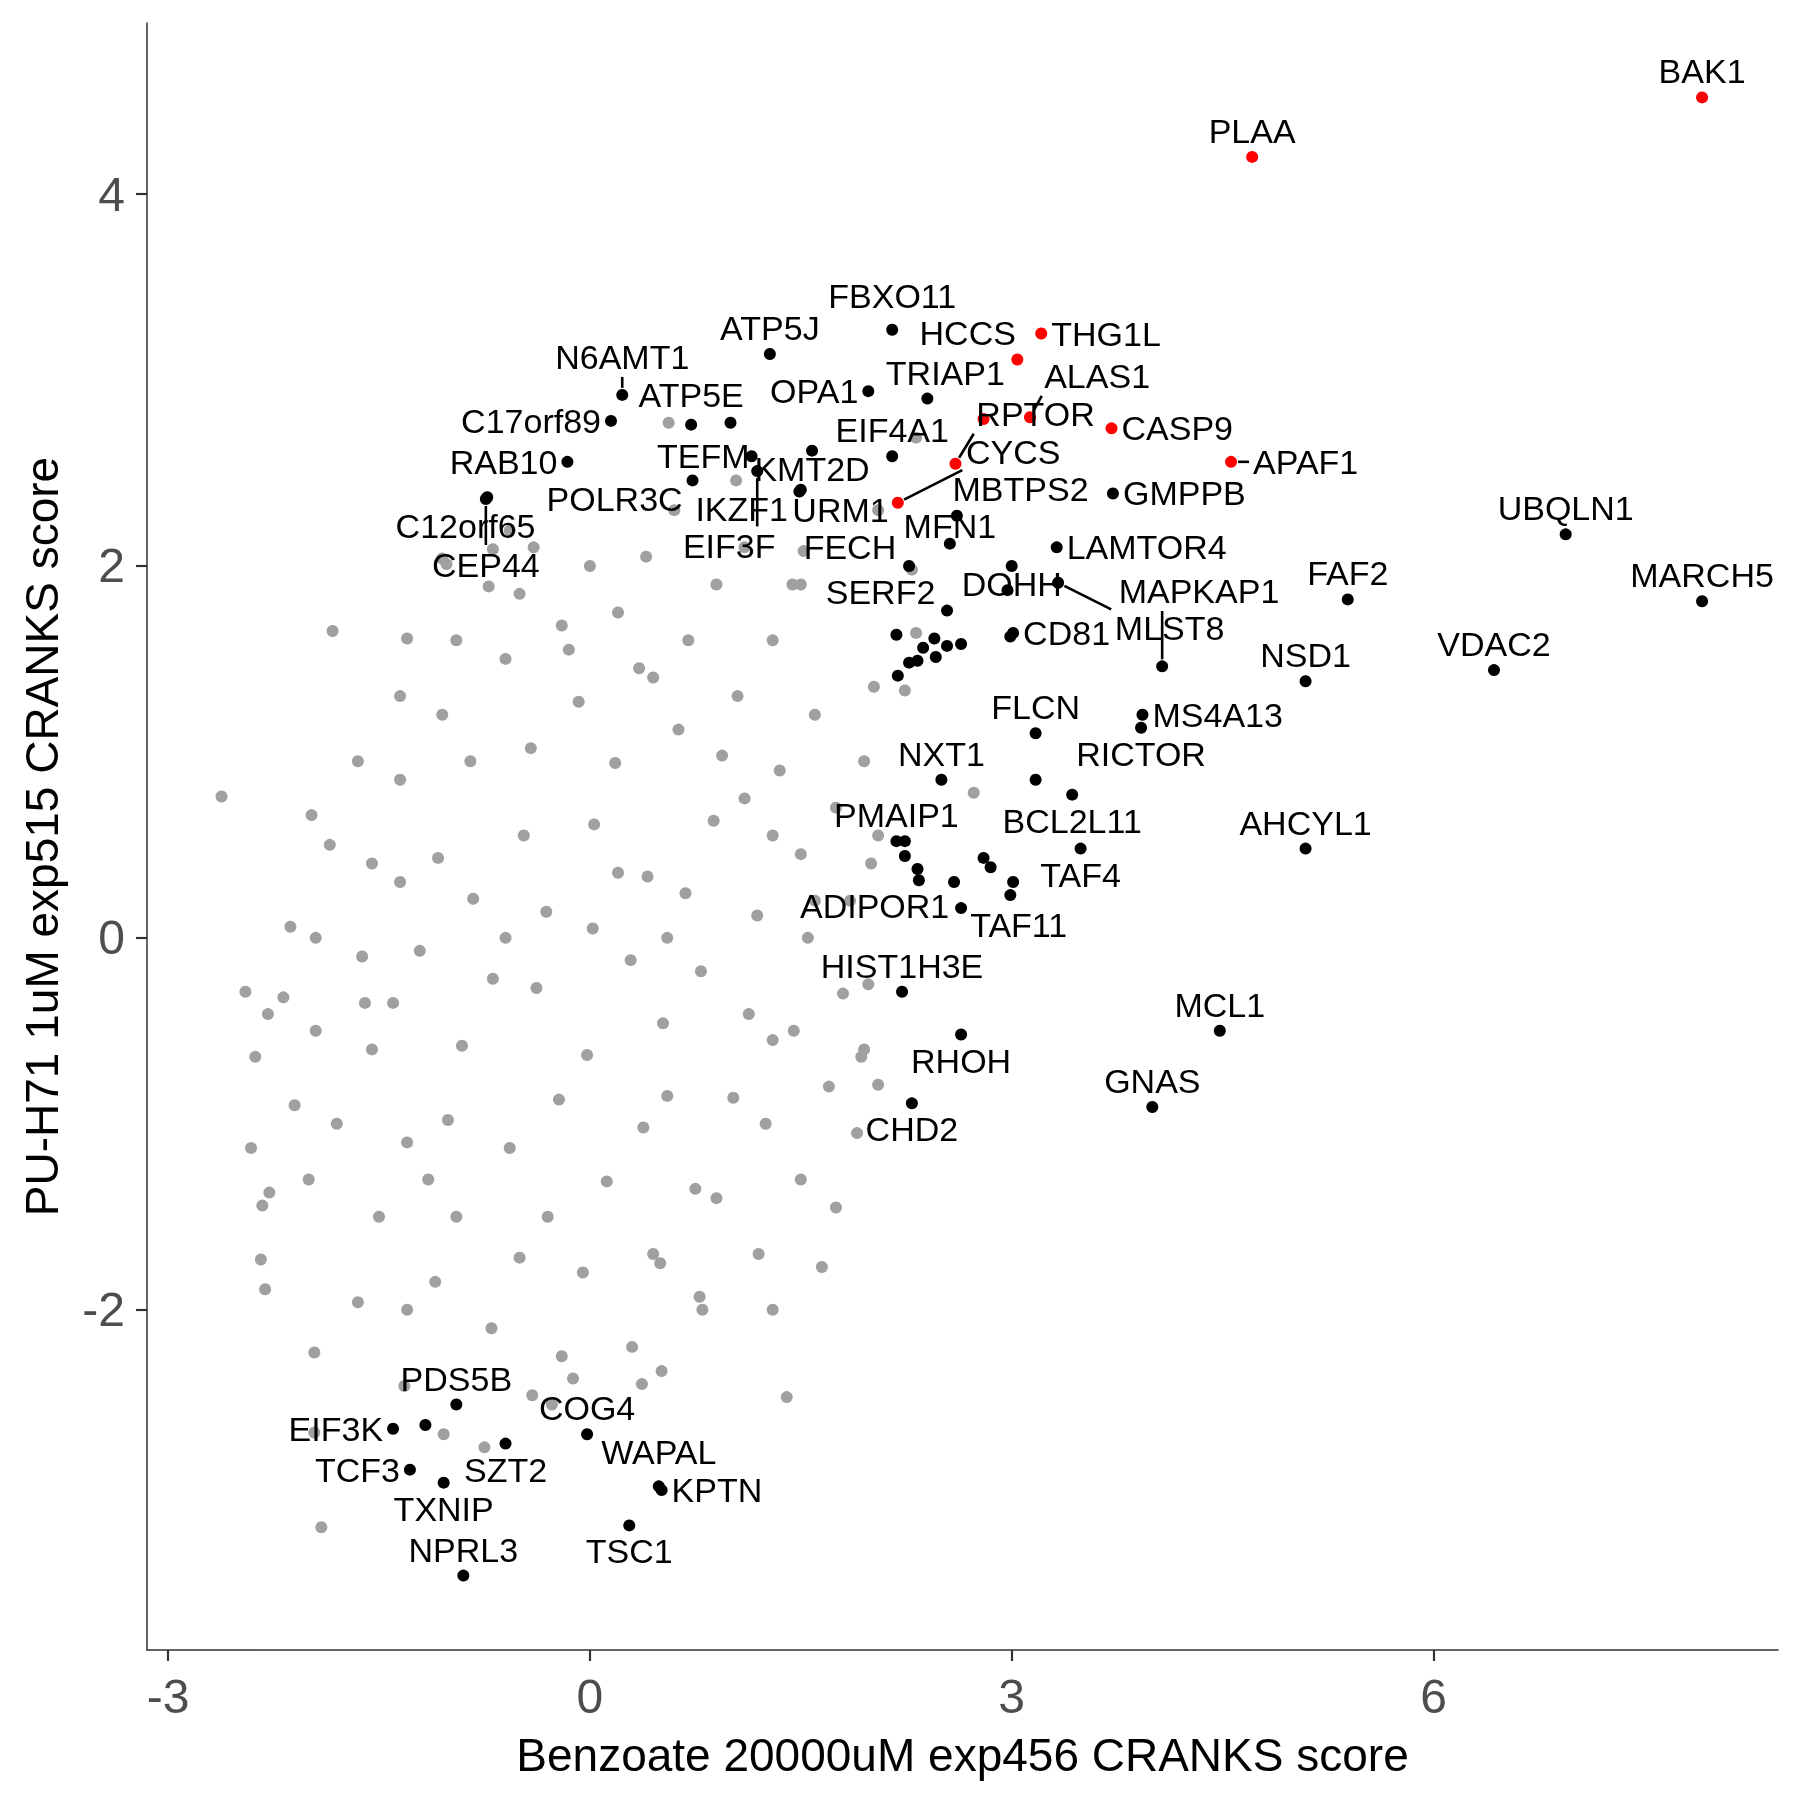 The image size is (1800, 1800). Describe the element at coordinates (1494, 644) in the screenshot. I see `annotation: VDAC2` at that location.